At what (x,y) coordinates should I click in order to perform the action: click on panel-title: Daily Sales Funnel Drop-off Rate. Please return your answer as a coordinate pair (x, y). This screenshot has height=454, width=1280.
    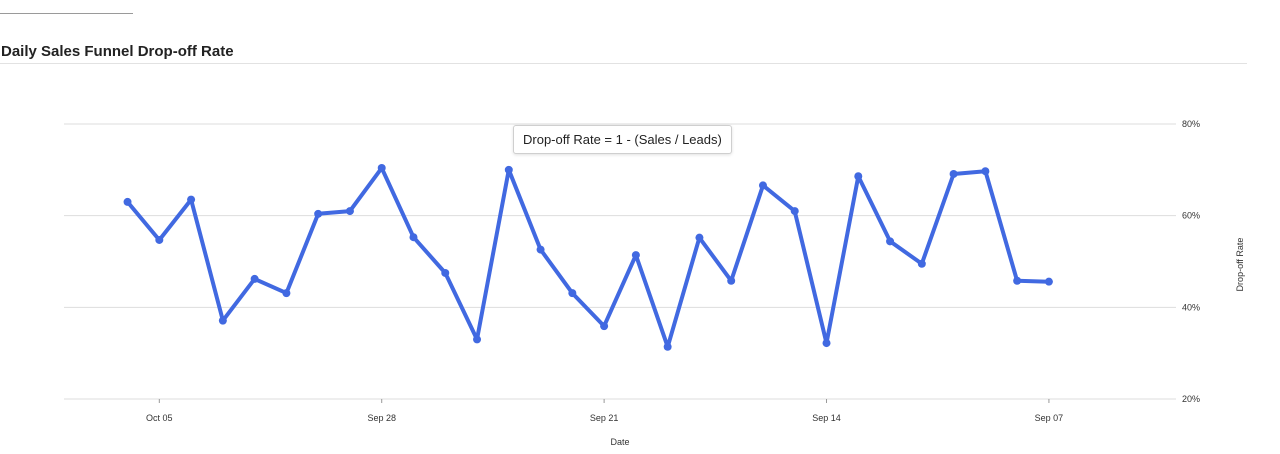
    Looking at the image, I should click on (117, 51).